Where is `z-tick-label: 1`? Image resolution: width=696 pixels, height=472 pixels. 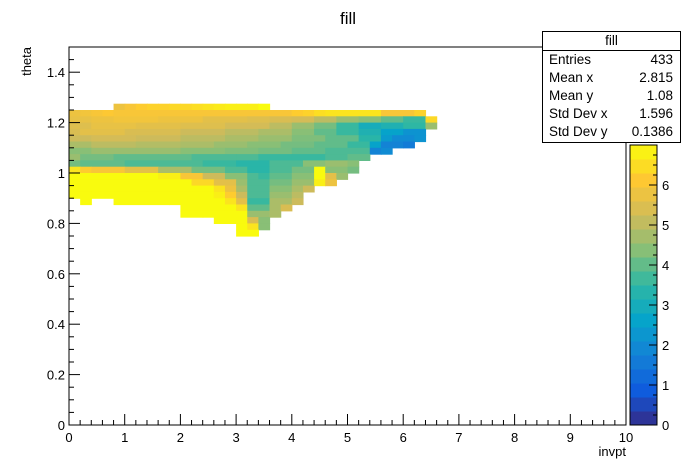
z-tick-label: 1 is located at coordinates (665, 385).